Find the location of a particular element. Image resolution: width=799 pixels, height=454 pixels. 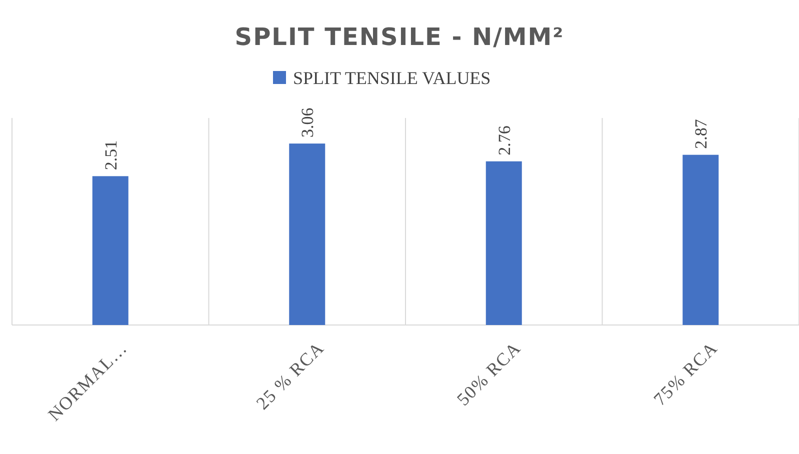

data-label: 2.76 is located at coordinates (504, 141).